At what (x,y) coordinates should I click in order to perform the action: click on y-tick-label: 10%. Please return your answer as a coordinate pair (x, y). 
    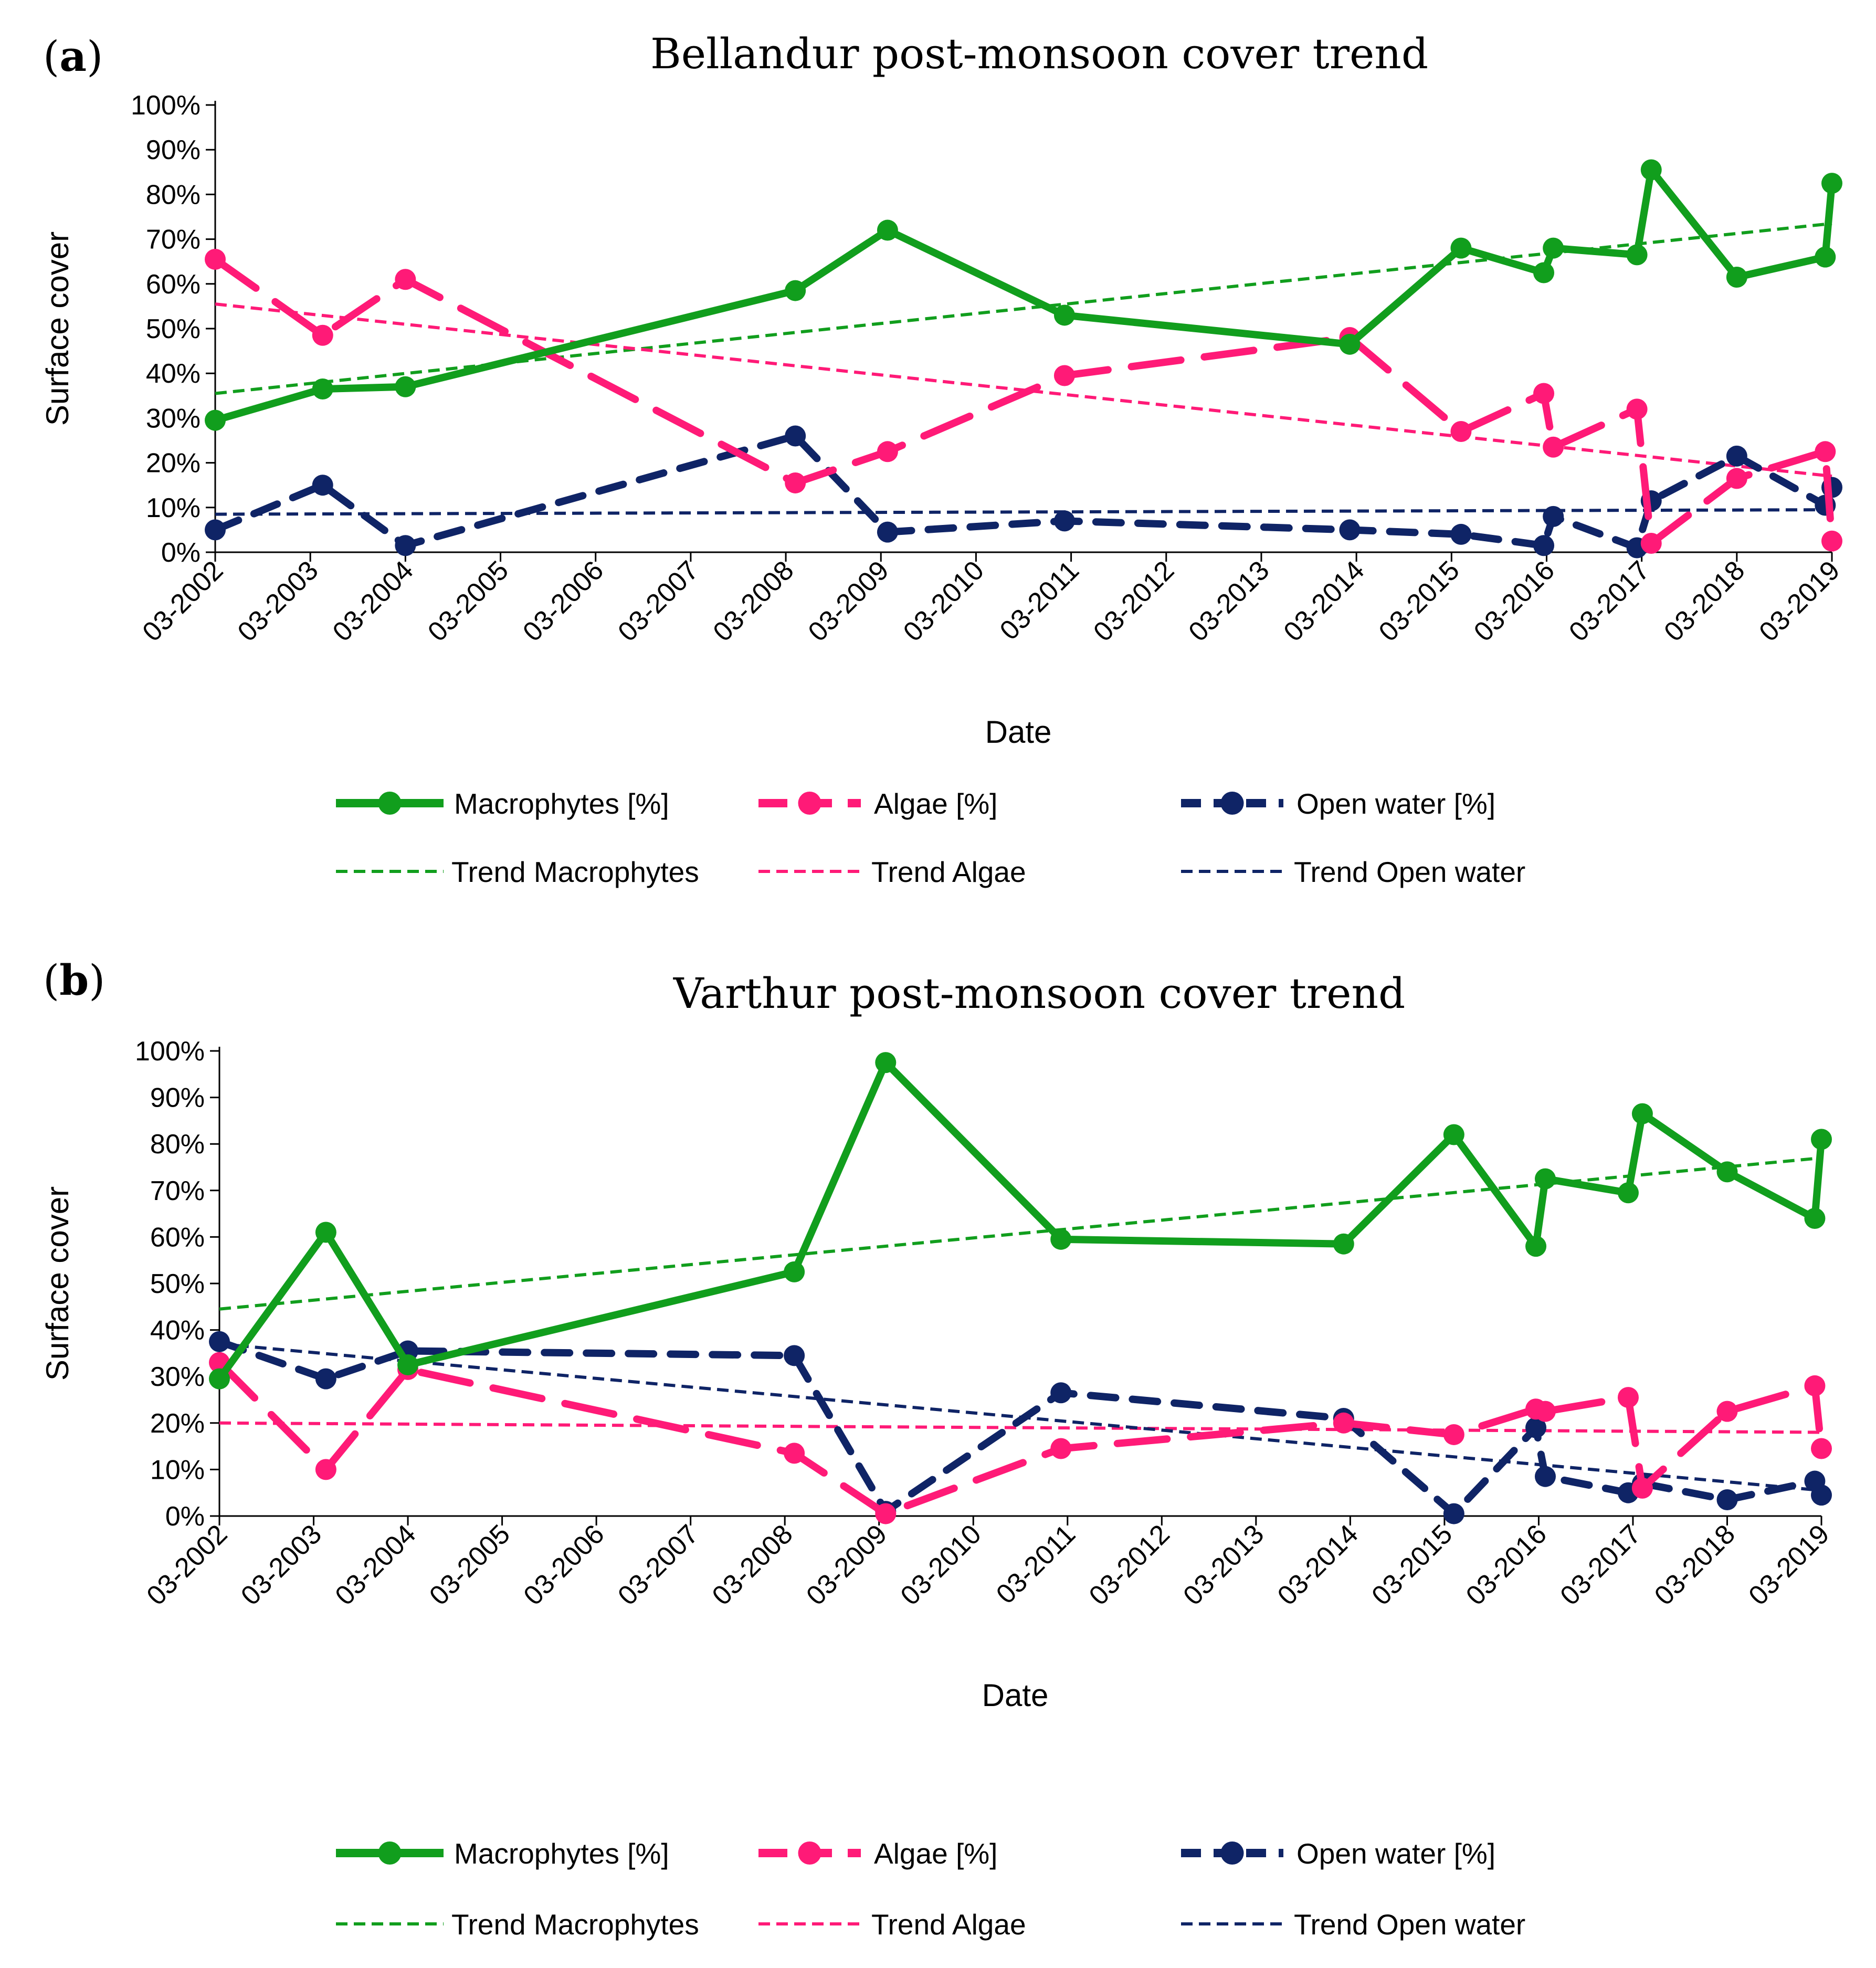
    Looking at the image, I should click on (177, 1470).